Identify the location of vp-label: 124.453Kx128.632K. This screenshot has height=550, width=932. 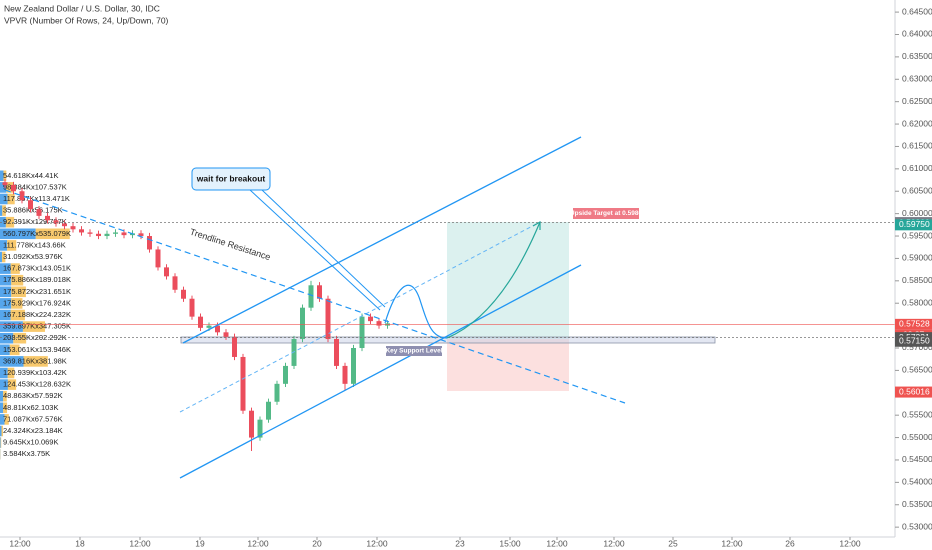
(37, 384).